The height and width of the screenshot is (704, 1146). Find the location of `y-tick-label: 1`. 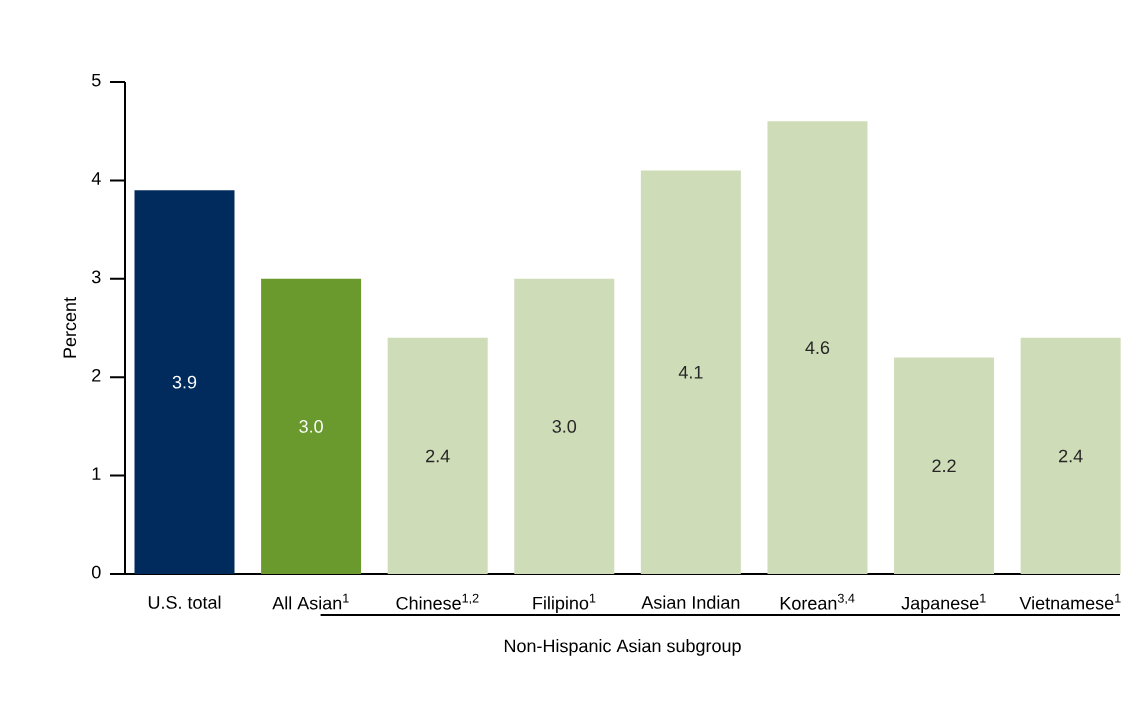

y-tick-label: 1 is located at coordinates (96, 473).